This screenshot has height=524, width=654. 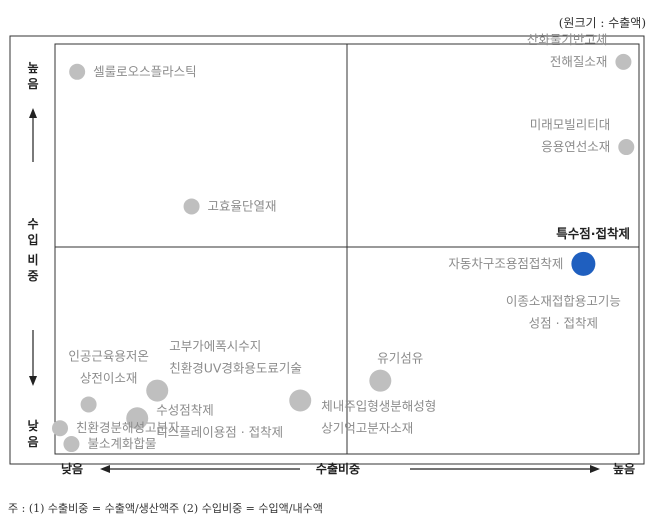 What do you see at coordinates (215, 346) in the screenshot?
I see `bubble-label-8-0: 고부가에폭시수지` at bounding box center [215, 346].